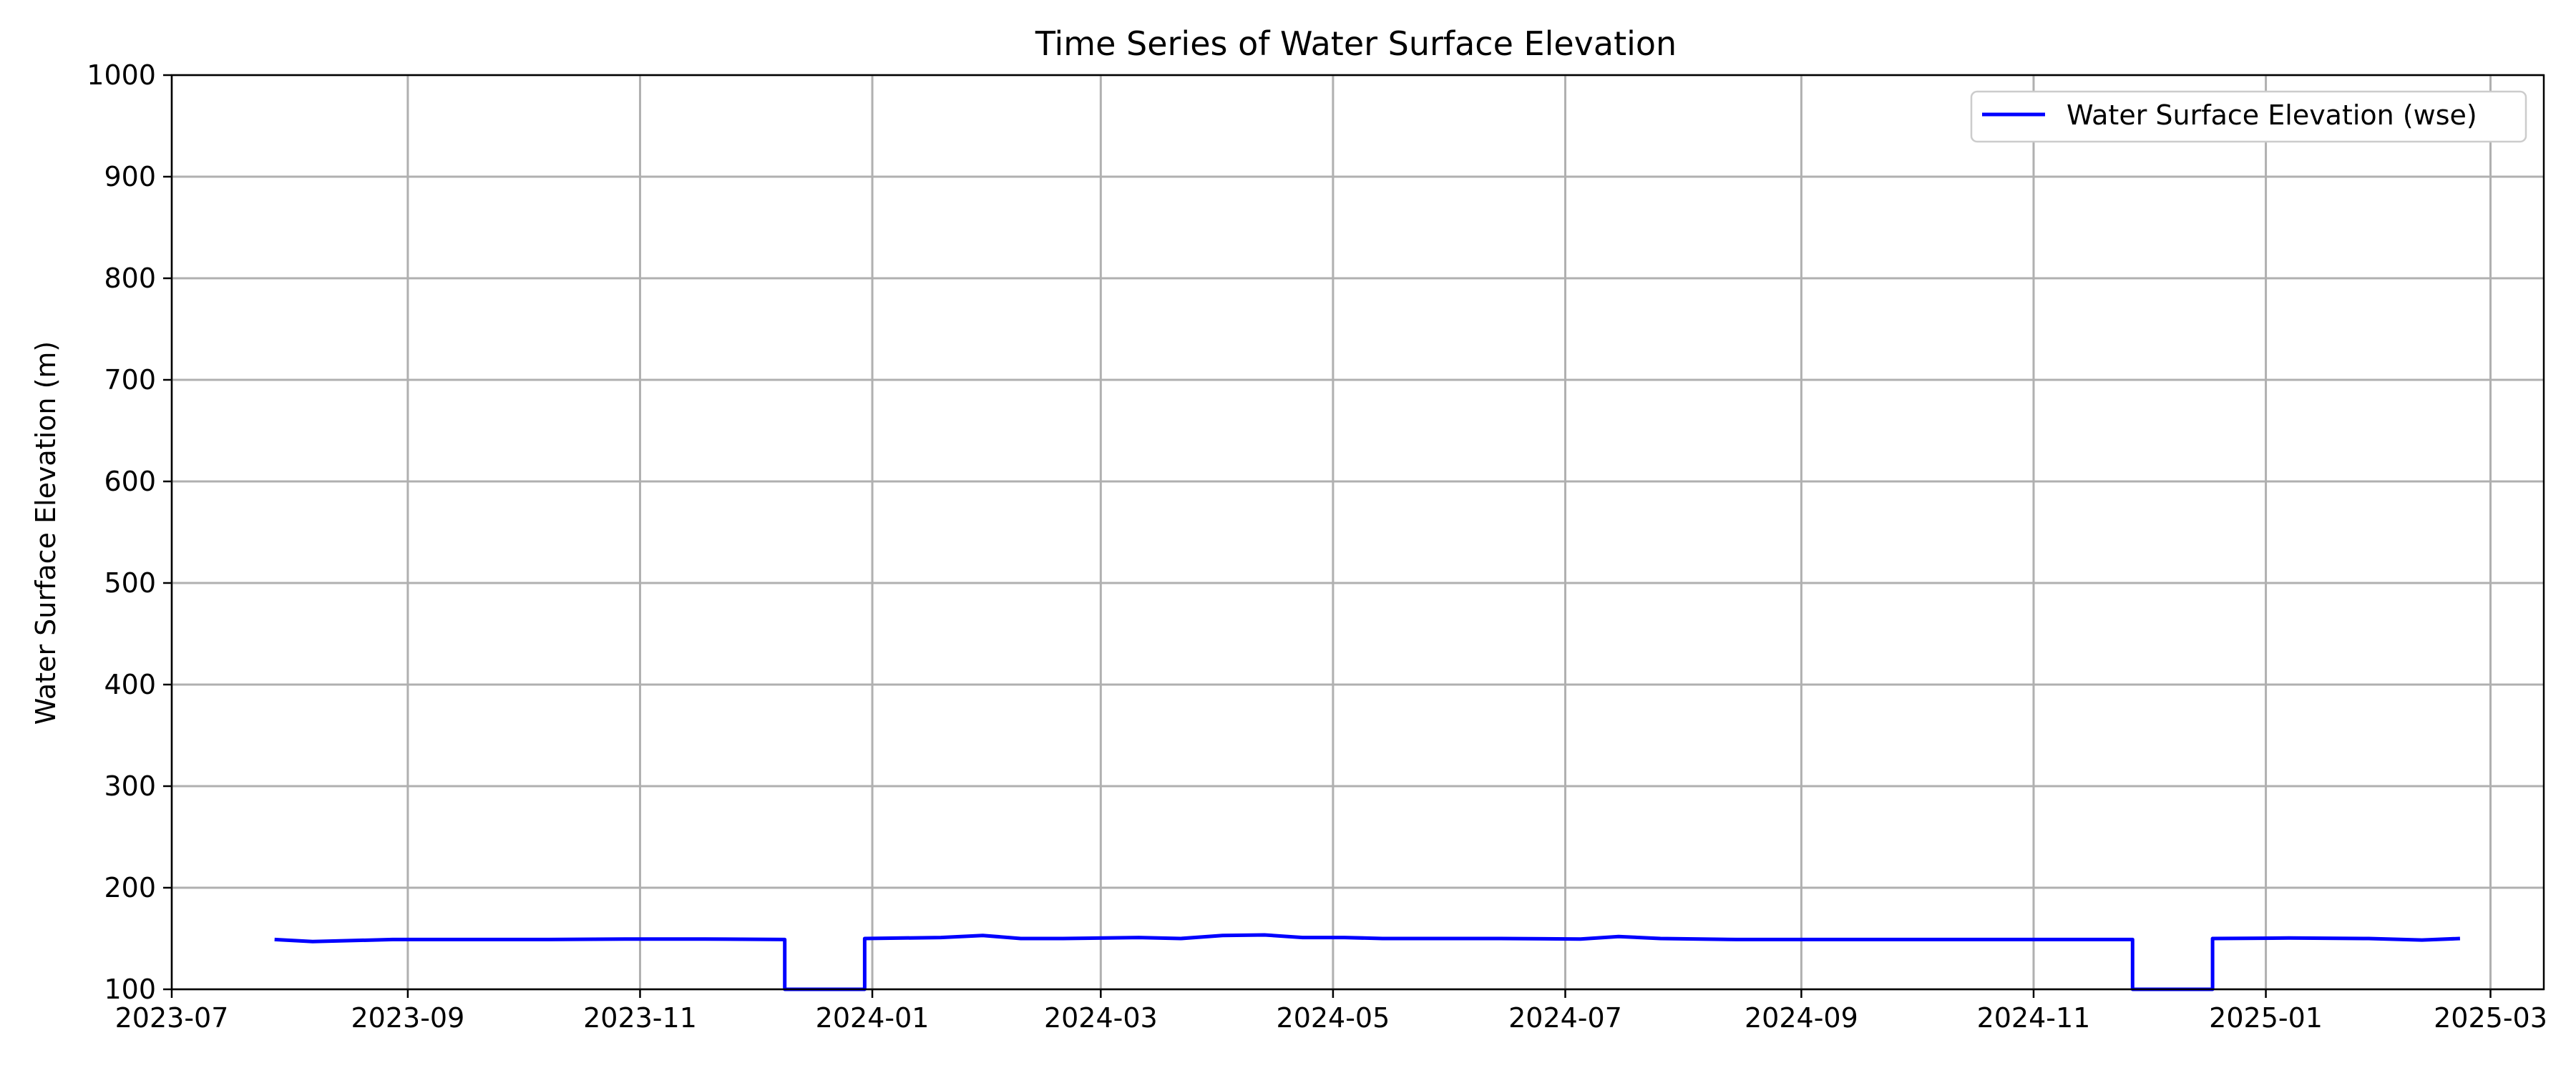  I want to click on chart-title: Time Series of Water Surface Elevation, so click(1356, 43).